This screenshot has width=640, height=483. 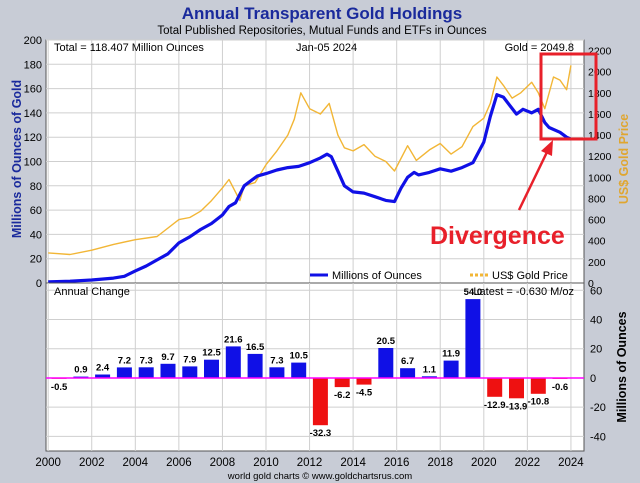 What do you see at coordinates (326, 48) in the screenshot?
I see `chart-date: Jan-05 2024` at bounding box center [326, 48].